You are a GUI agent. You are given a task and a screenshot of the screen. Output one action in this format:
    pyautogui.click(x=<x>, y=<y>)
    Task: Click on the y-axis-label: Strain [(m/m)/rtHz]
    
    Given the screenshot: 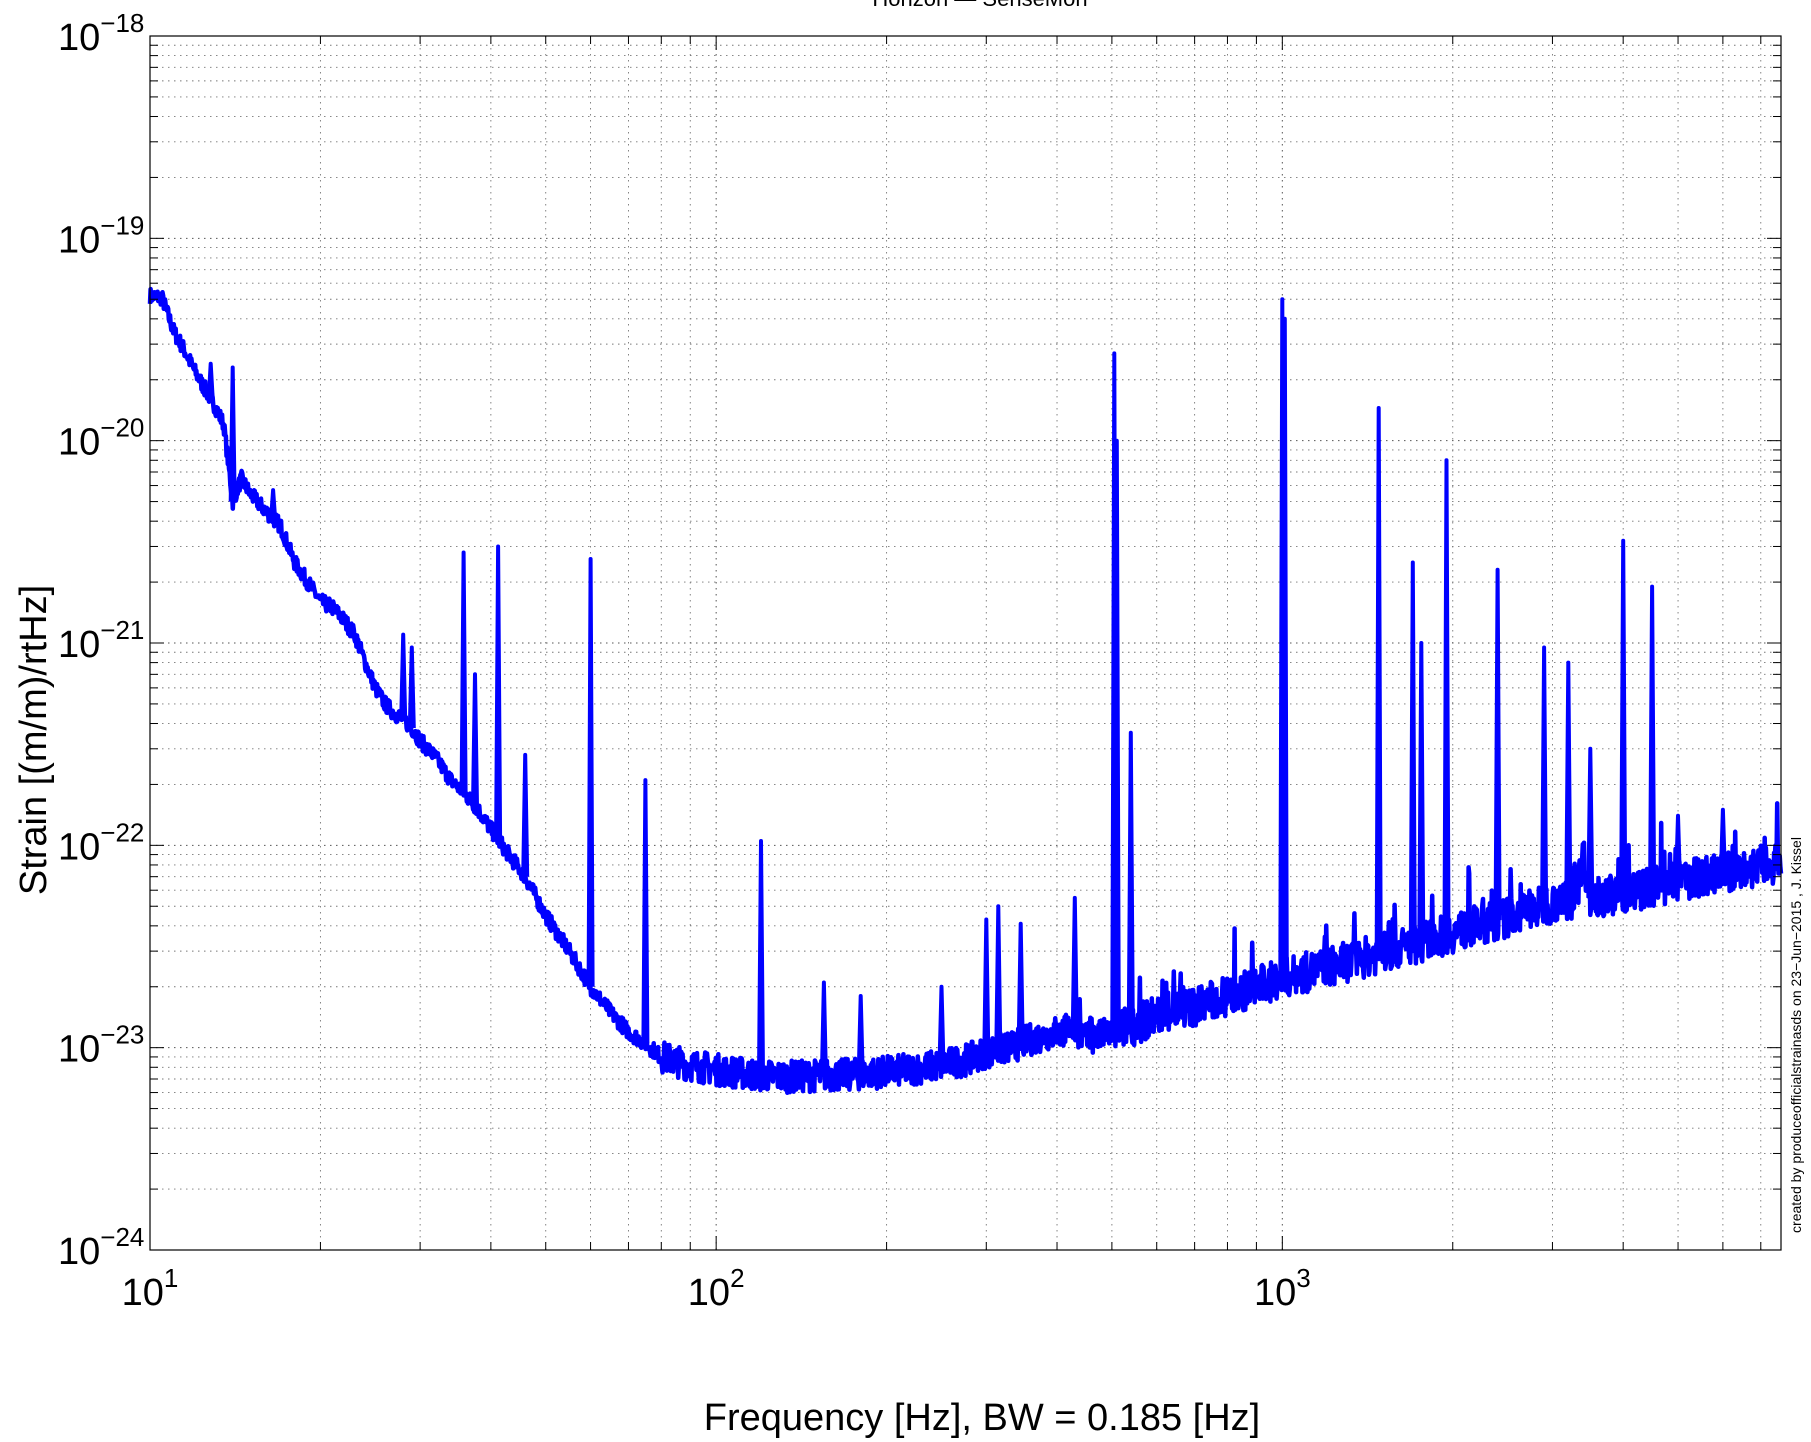 What is the action you would take?
    pyautogui.click(x=34, y=740)
    